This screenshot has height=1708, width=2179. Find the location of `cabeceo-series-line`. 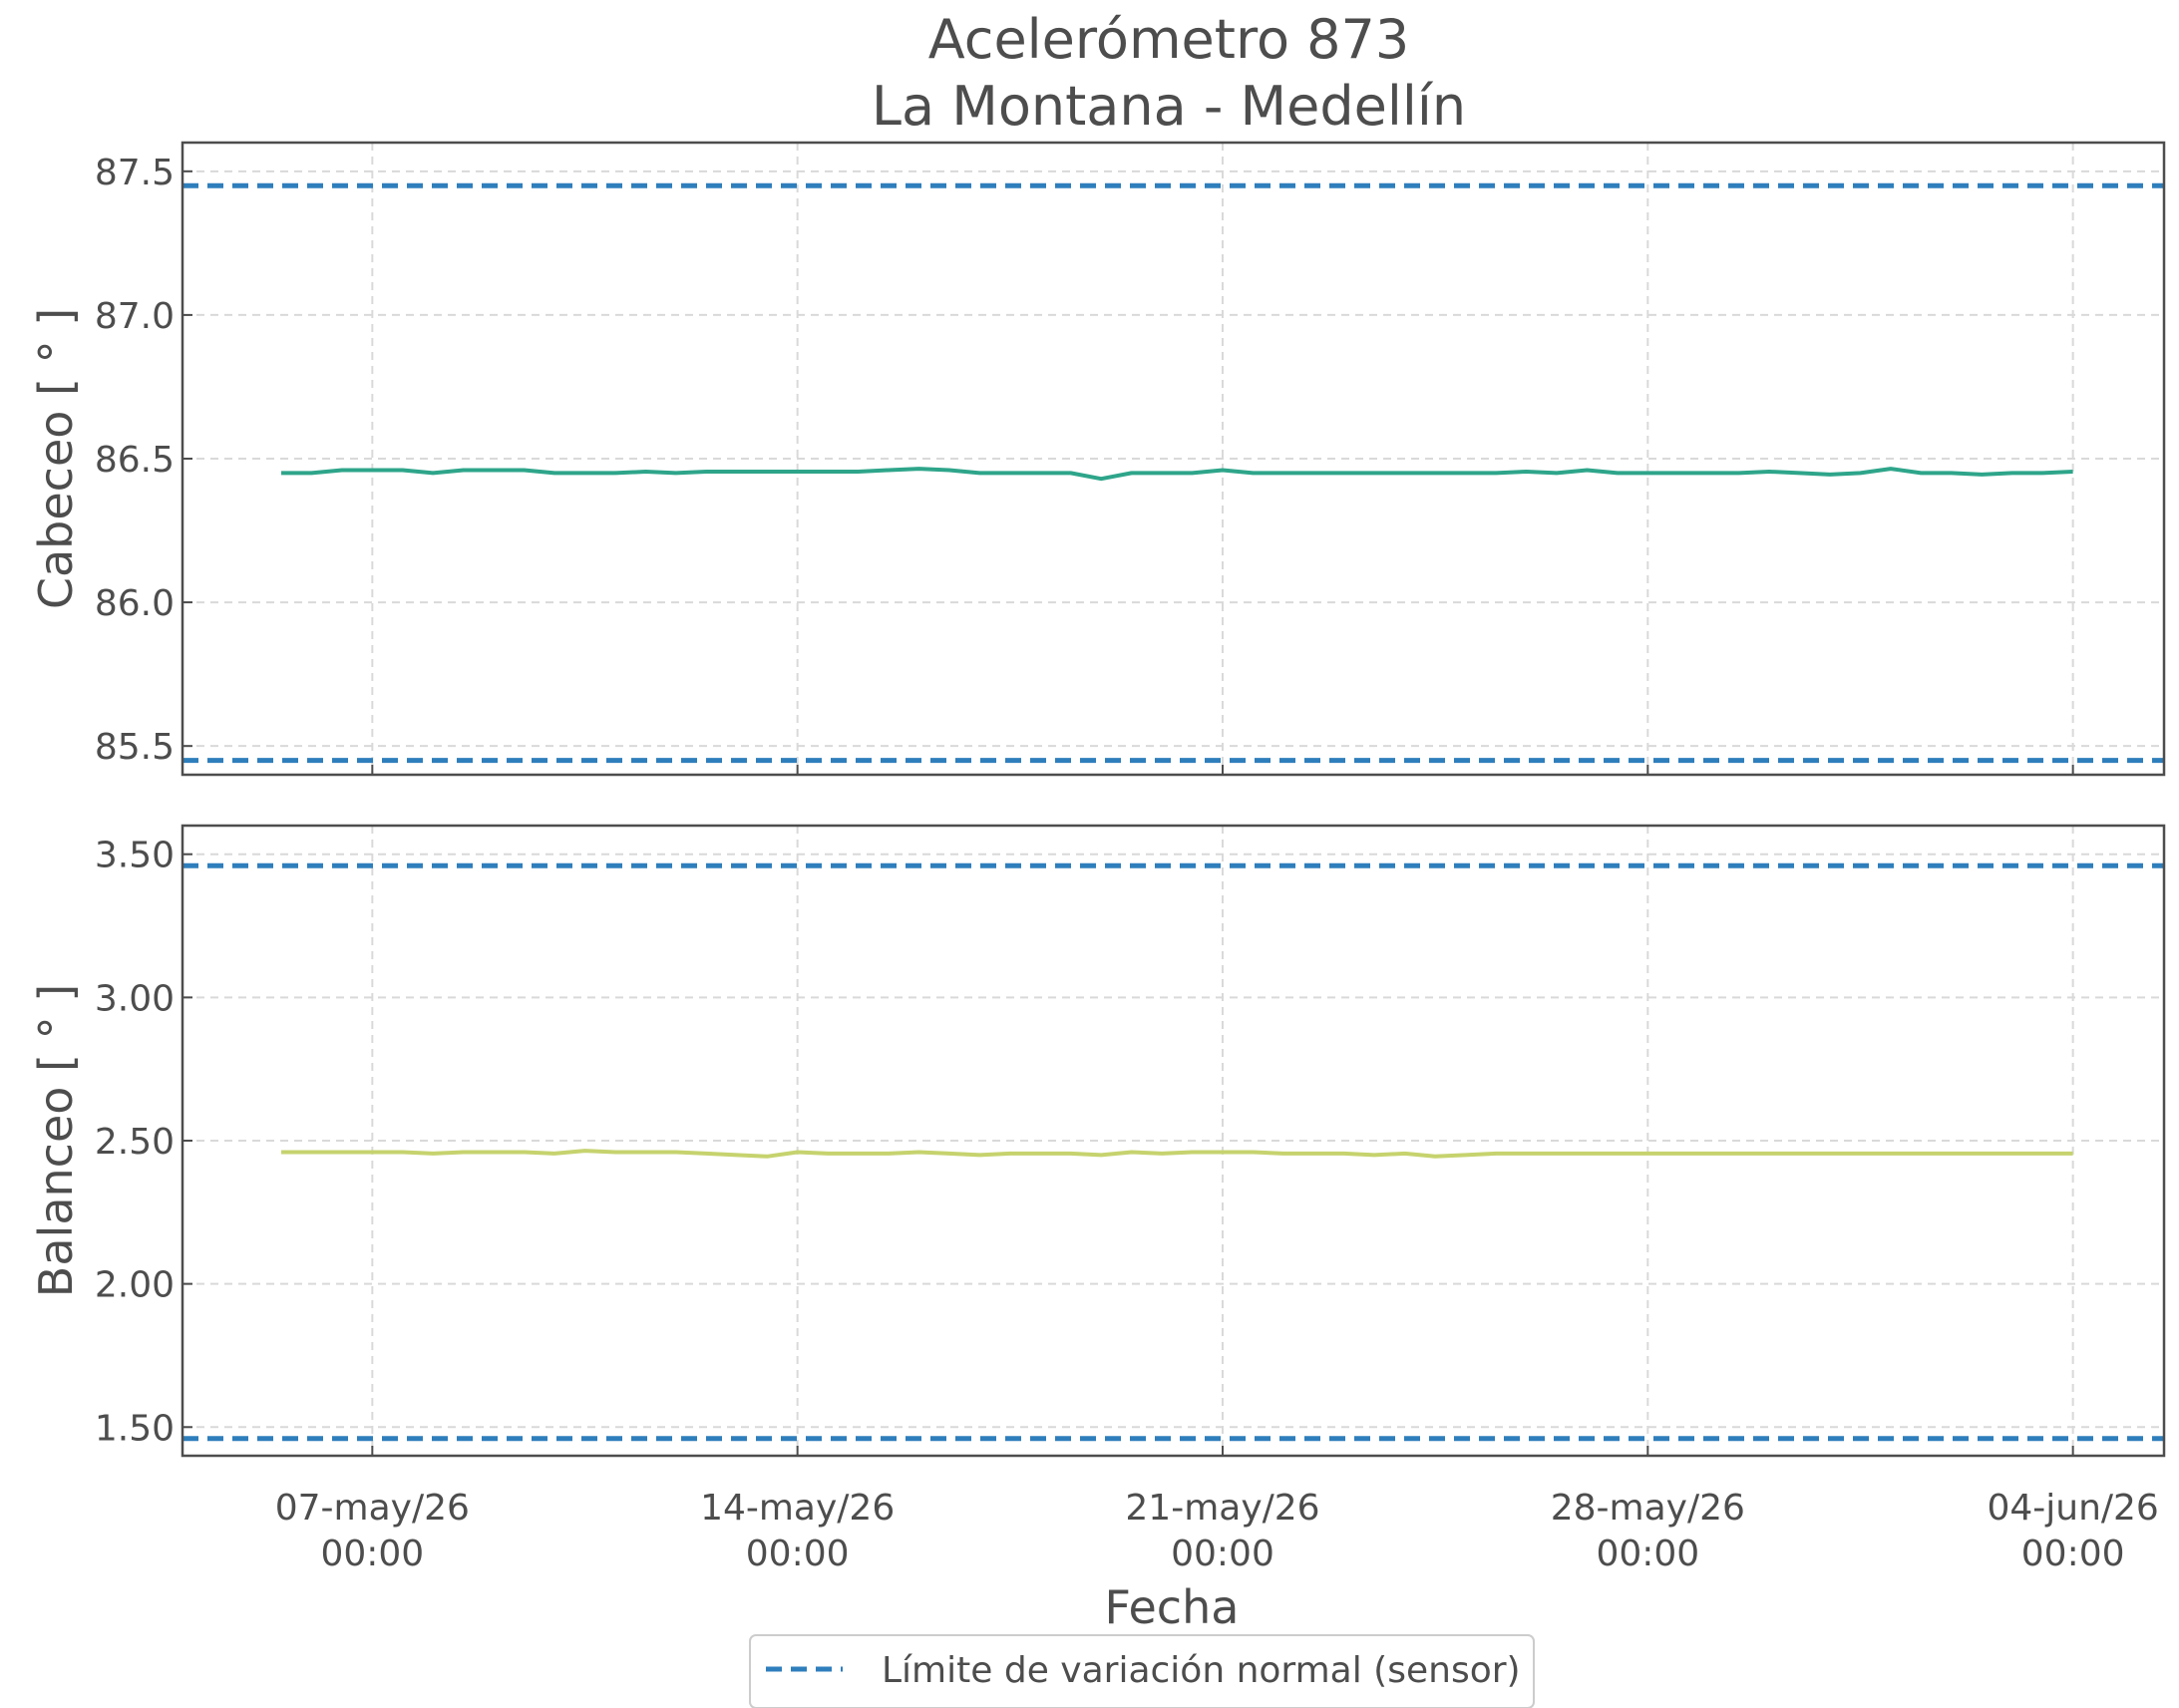

cabeceo-series-line is located at coordinates (1177, 475).